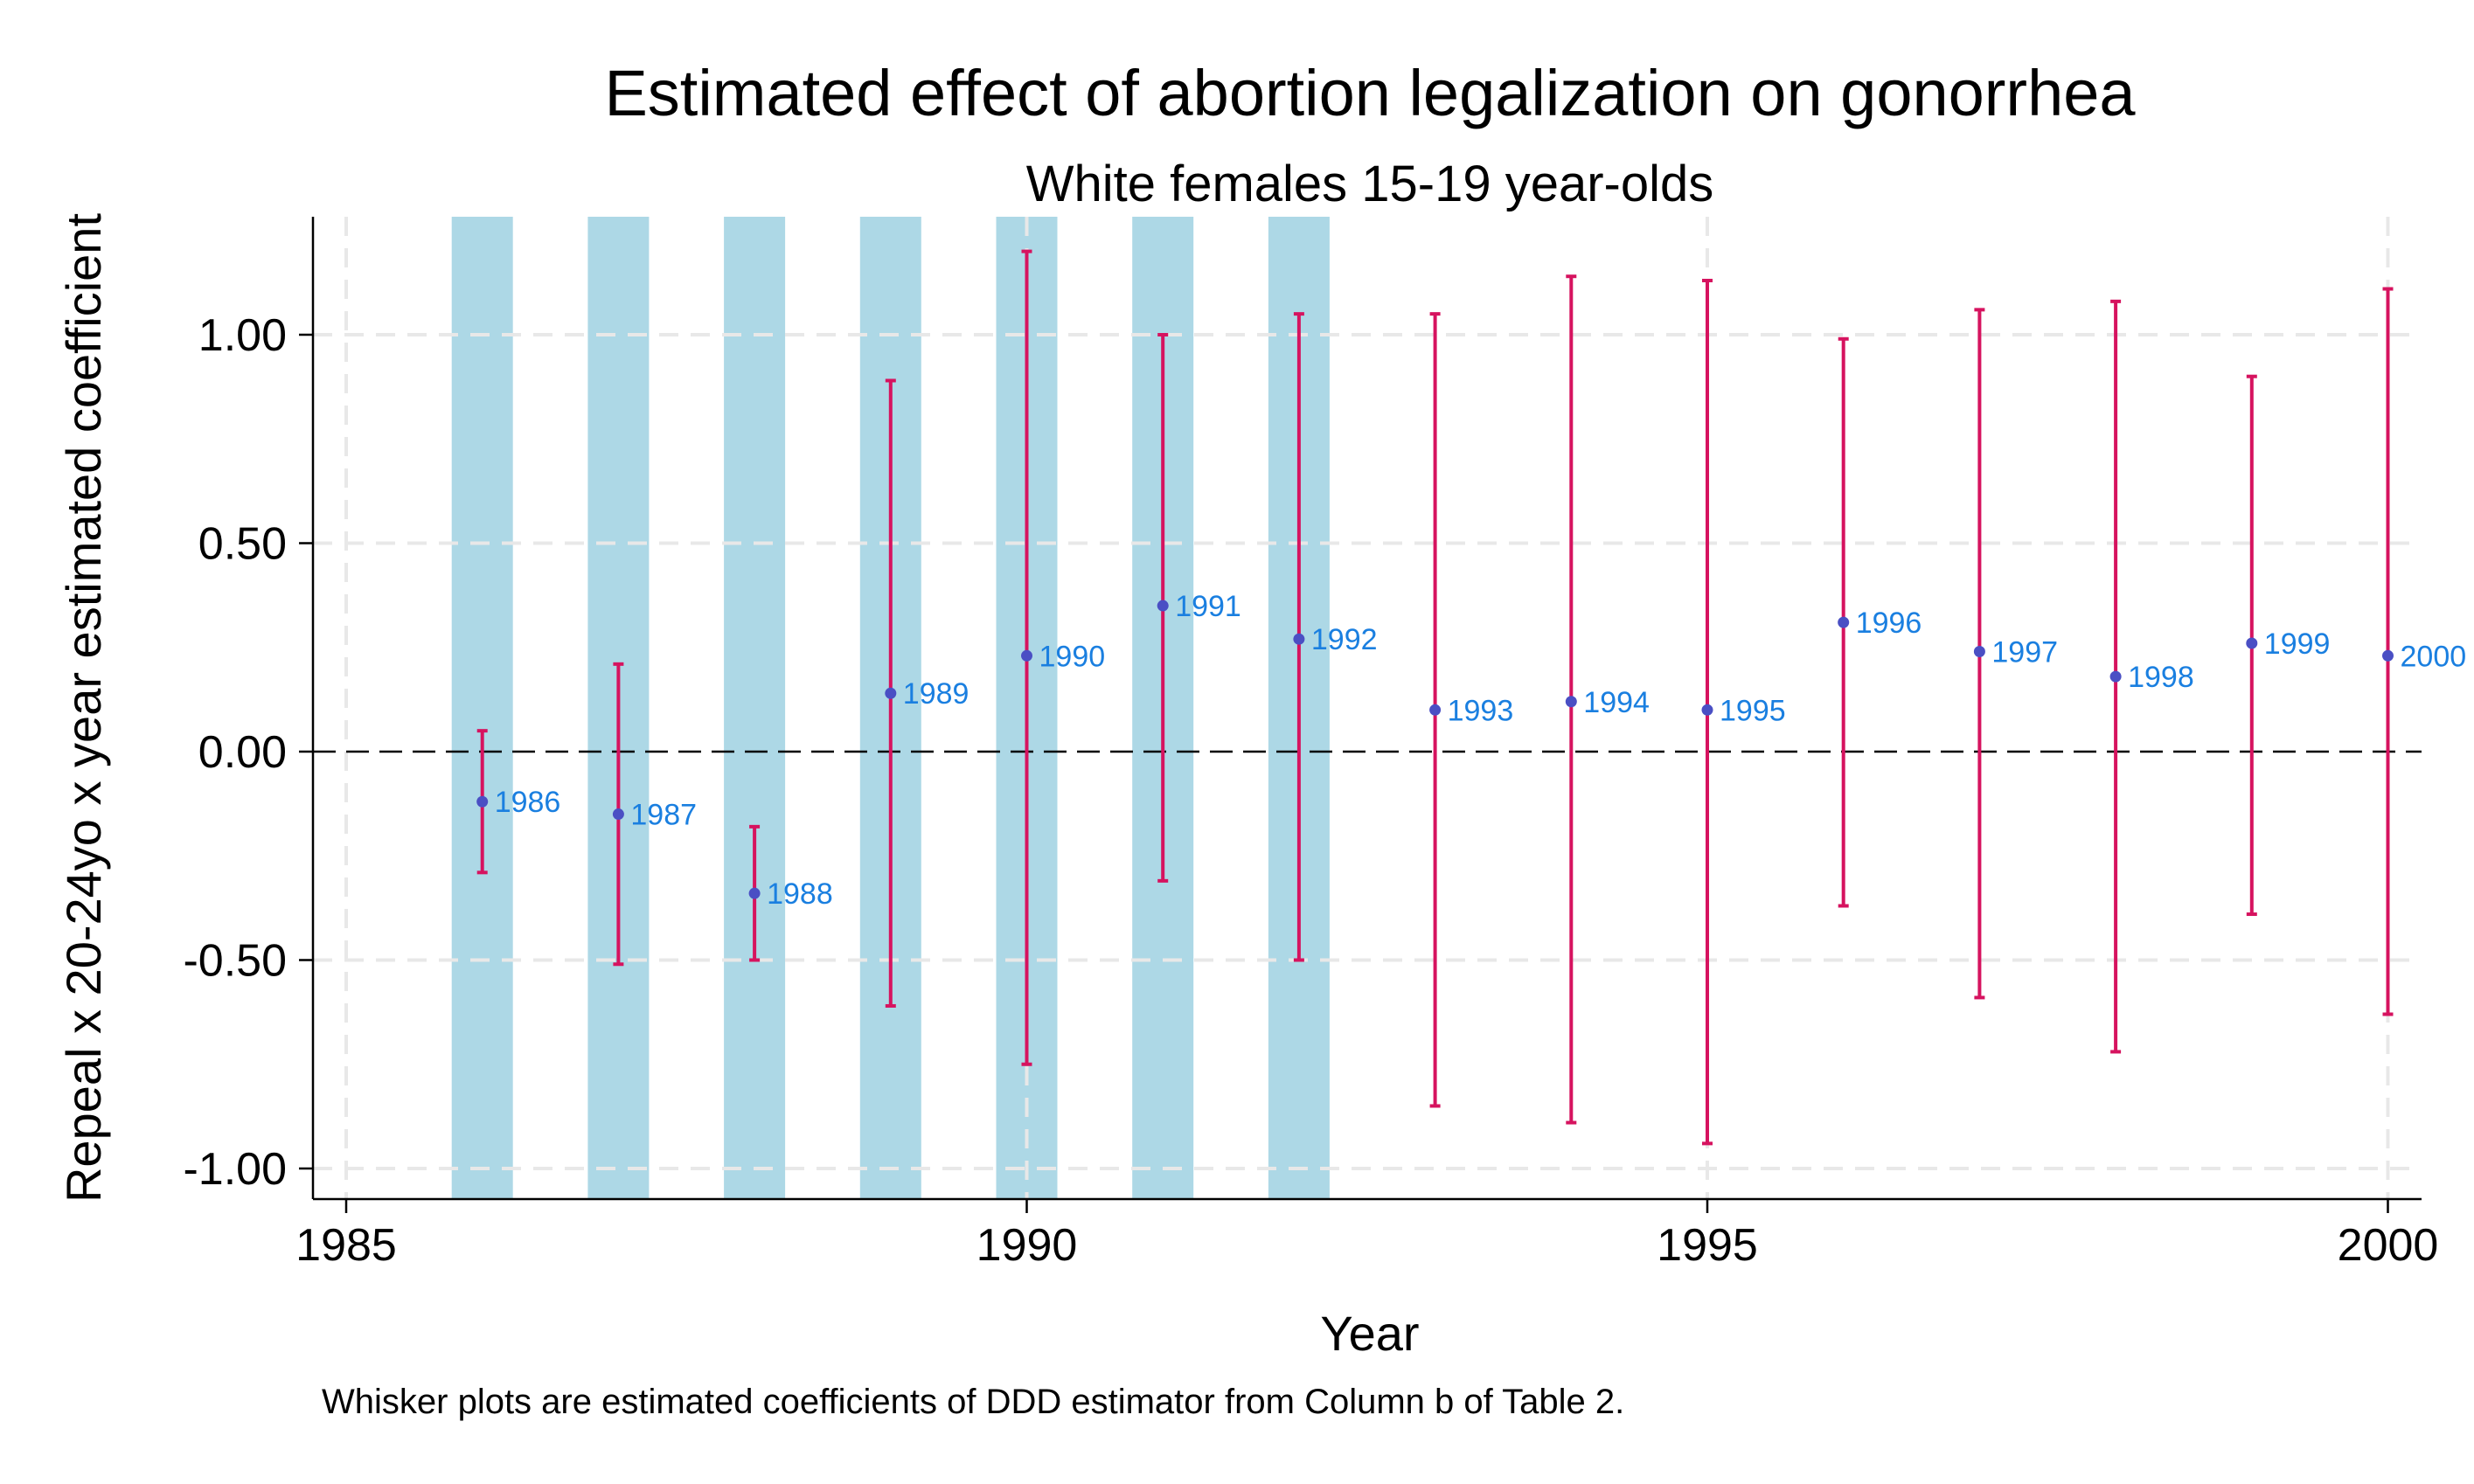  Describe the element at coordinates (663, 815) in the screenshot. I see `point-label-1987: 1987` at that location.